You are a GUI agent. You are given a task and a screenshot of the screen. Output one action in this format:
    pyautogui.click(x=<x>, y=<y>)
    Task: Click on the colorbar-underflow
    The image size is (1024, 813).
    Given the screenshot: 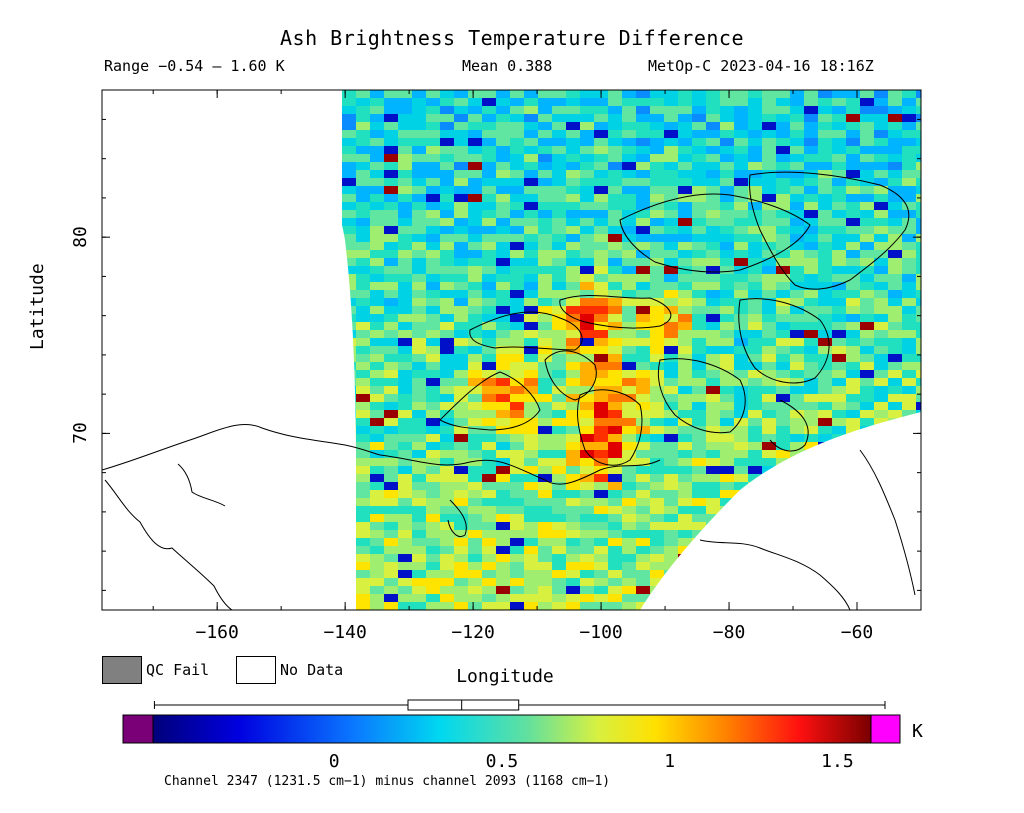 What is the action you would take?
    pyautogui.click(x=138, y=729)
    